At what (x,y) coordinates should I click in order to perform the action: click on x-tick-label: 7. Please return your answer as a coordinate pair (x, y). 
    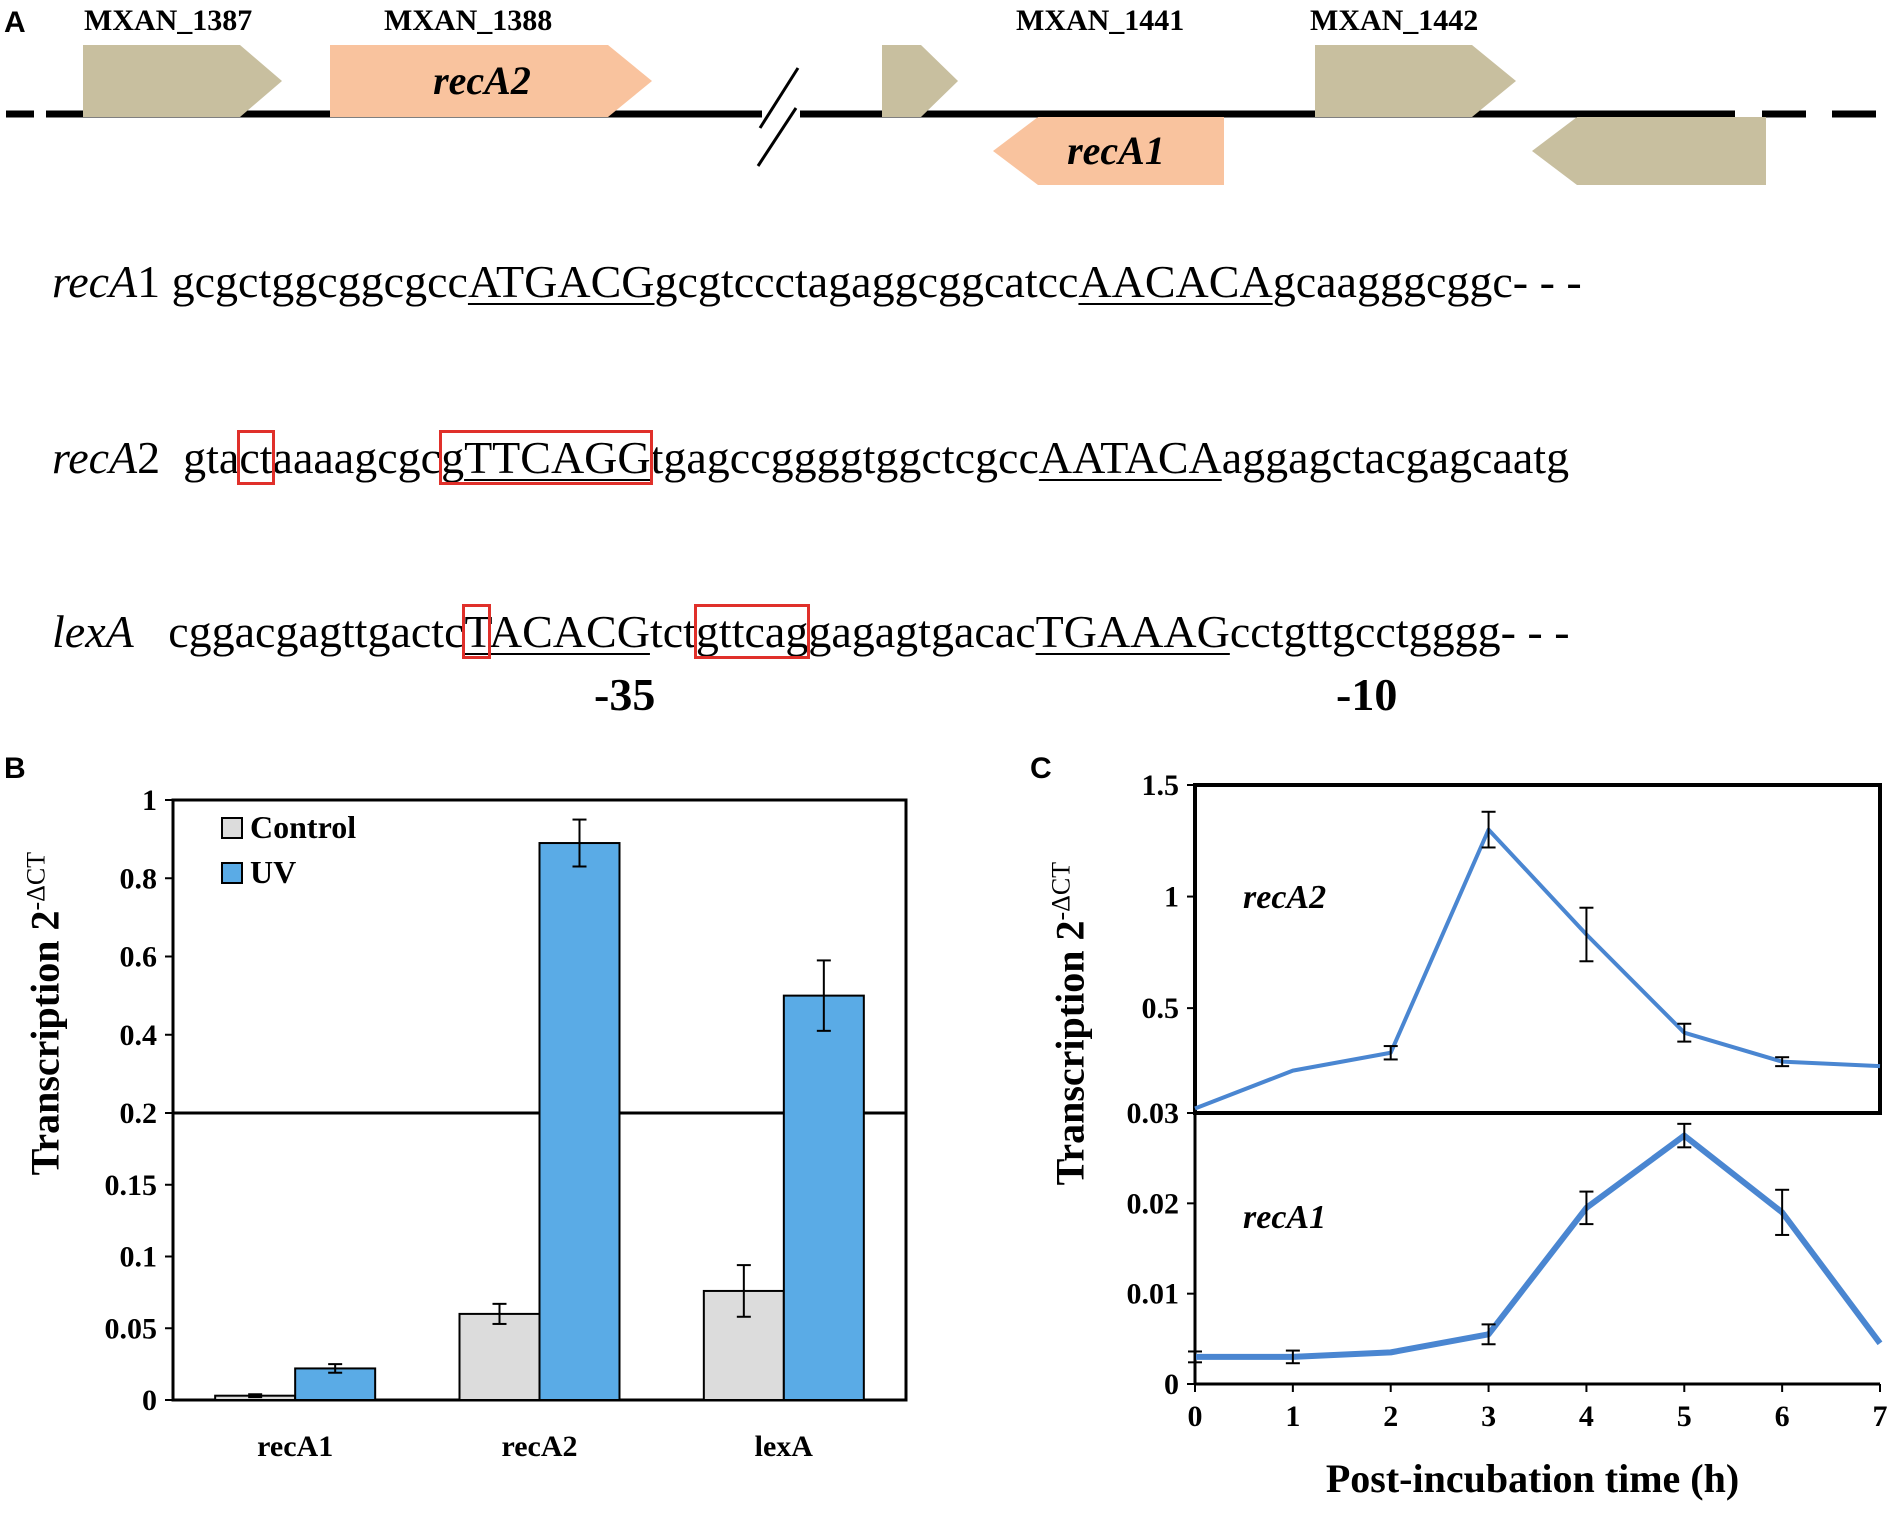
    Looking at the image, I should click on (1880, 1416).